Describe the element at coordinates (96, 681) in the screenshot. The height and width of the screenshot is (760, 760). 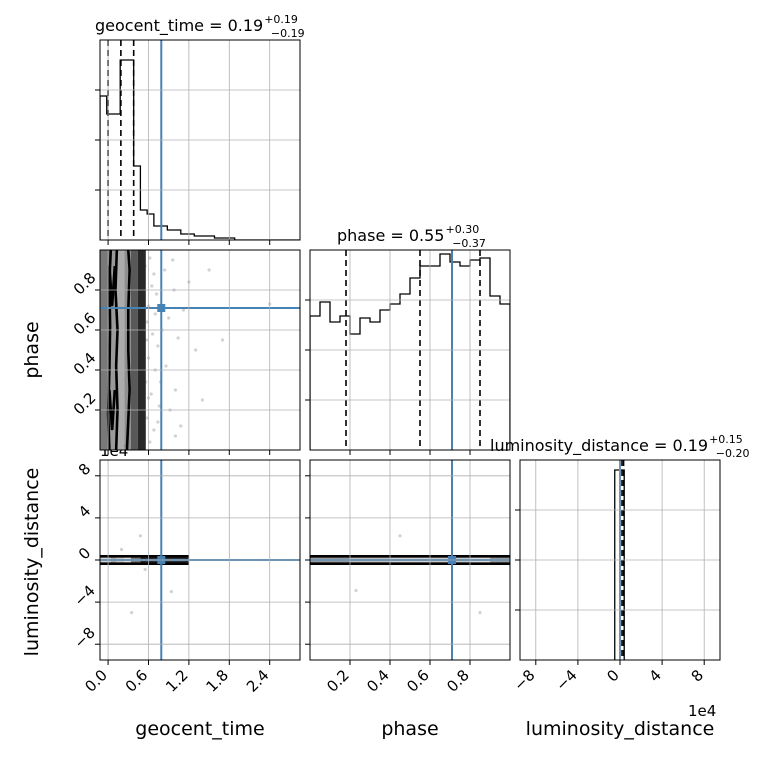
I see `x-tick-label: 0.0` at that location.